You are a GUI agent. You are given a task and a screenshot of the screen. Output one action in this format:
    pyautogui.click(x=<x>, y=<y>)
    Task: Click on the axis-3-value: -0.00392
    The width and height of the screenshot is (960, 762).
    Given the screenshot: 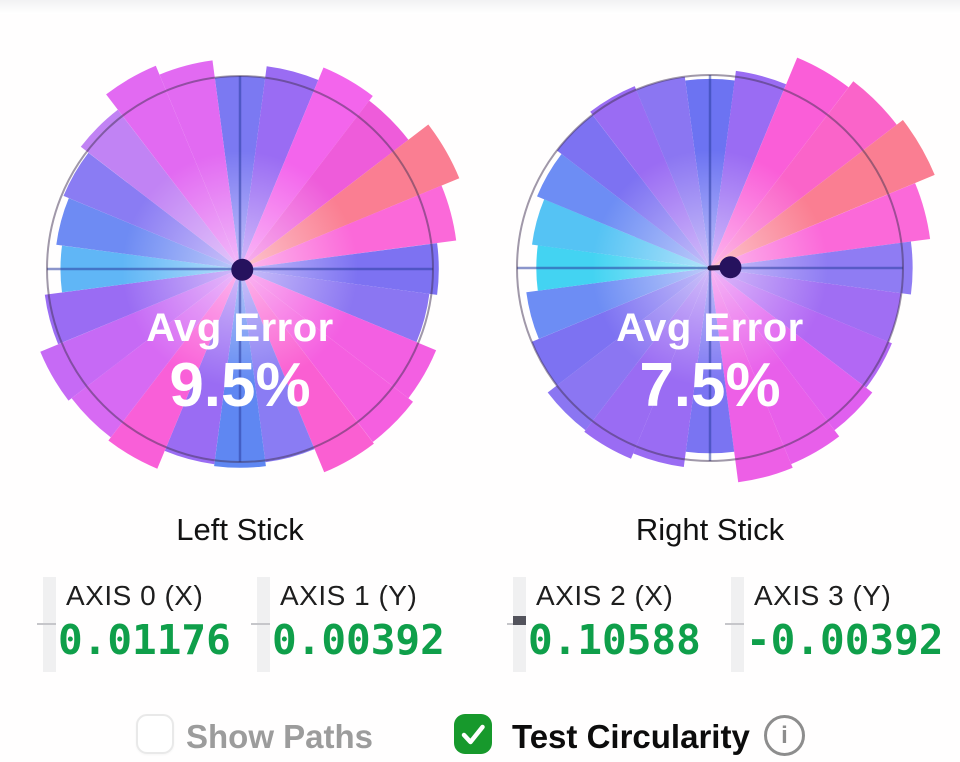 What is the action you would take?
    pyautogui.click(x=845, y=640)
    